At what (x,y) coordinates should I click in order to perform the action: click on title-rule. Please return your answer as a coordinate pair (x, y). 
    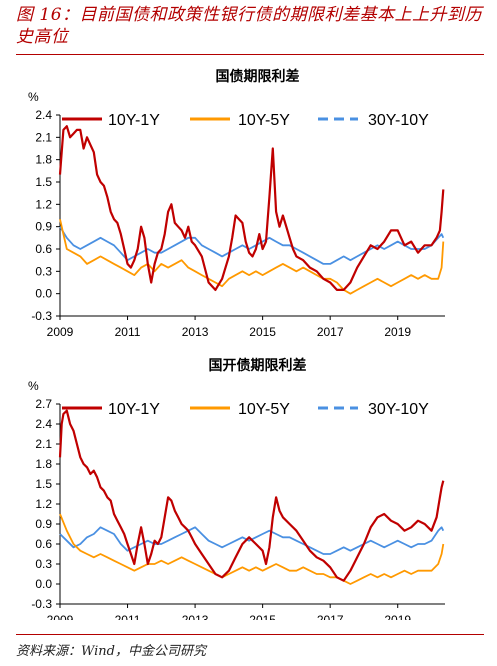
    Looking at the image, I should click on (250, 54).